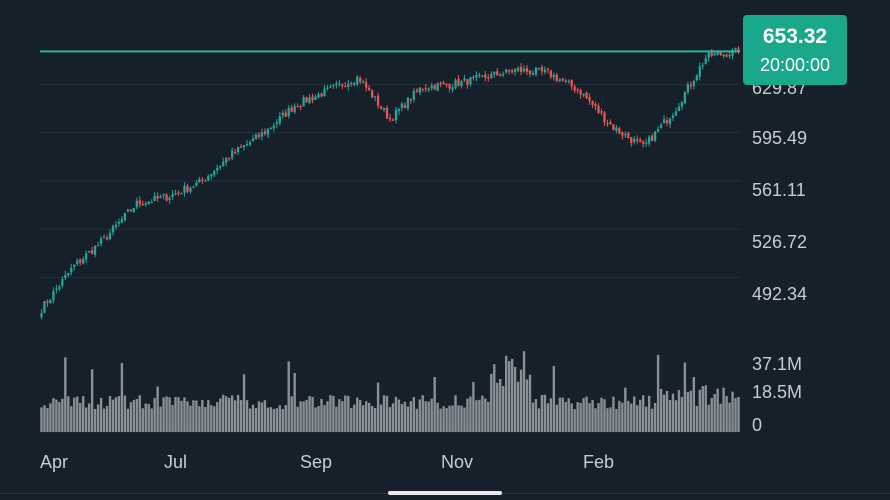 The image size is (890, 500). Describe the element at coordinates (390, 391) in the screenshot. I see `volume-series` at that location.